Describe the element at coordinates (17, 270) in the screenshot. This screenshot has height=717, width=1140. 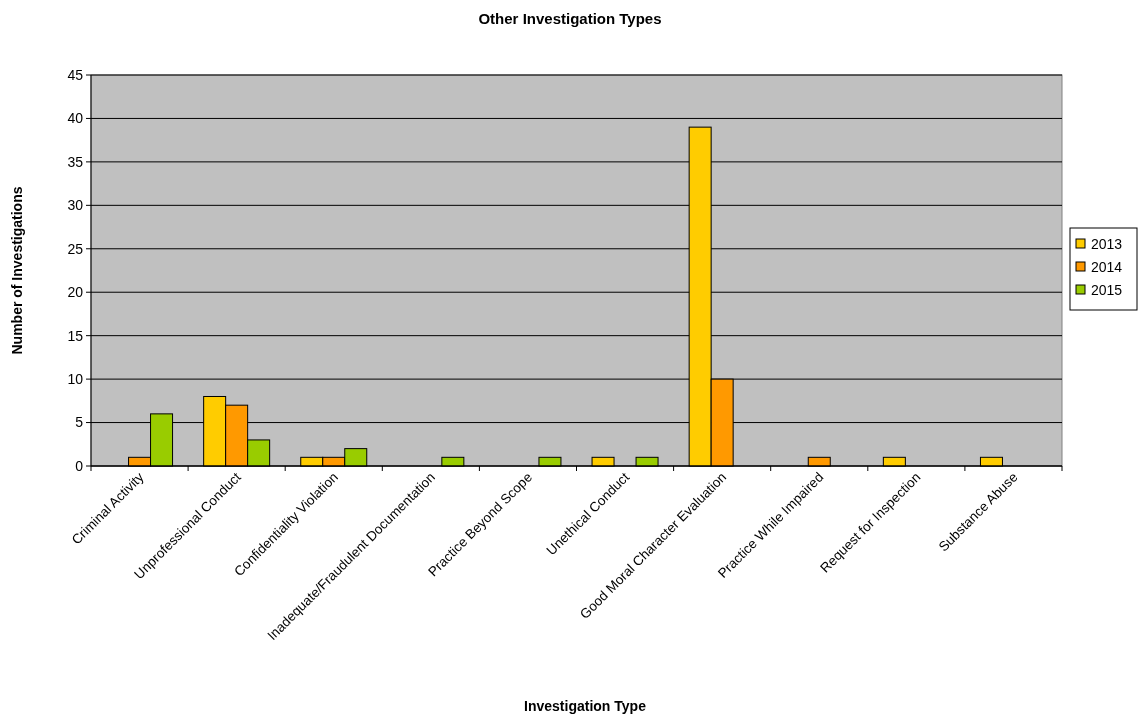
I see `y-axis-title: Number of Investigations` at that location.